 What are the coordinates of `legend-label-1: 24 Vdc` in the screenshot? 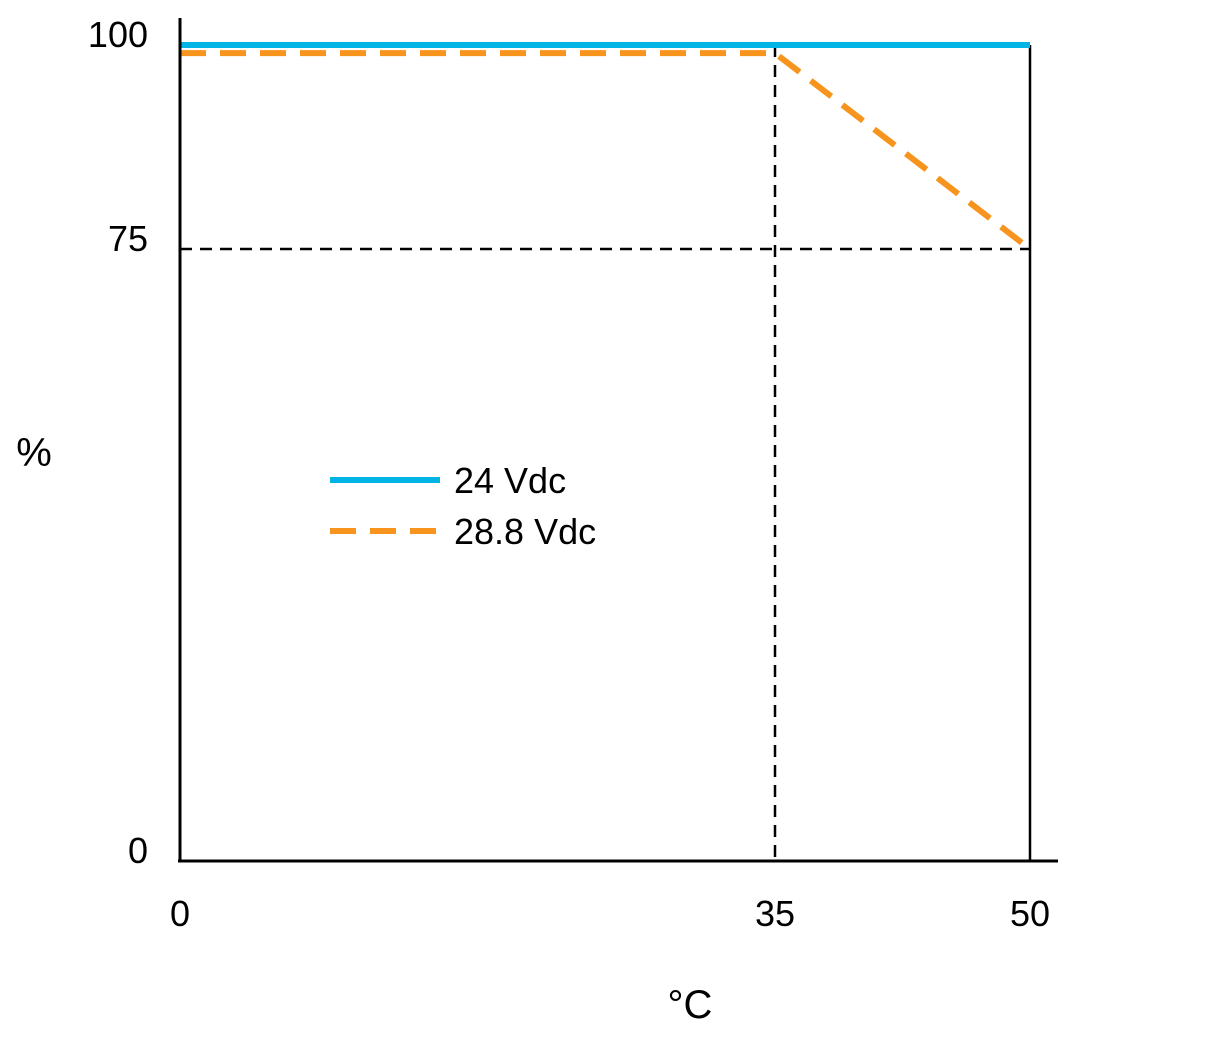 It's located at (510, 480).